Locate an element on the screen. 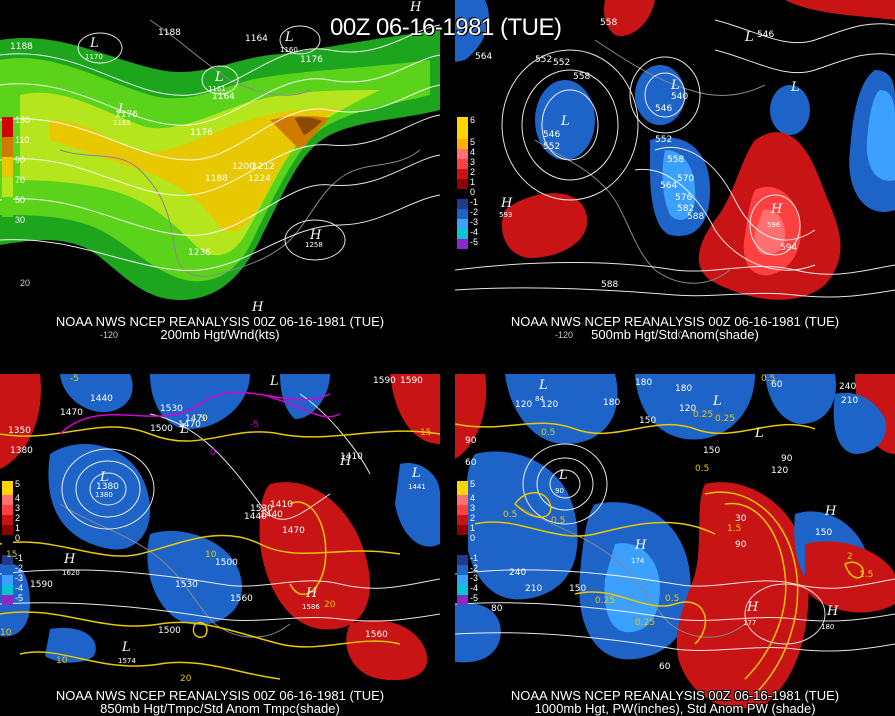 The image size is (895, 716). contour-label: 1176 is located at coordinates (311, 60).